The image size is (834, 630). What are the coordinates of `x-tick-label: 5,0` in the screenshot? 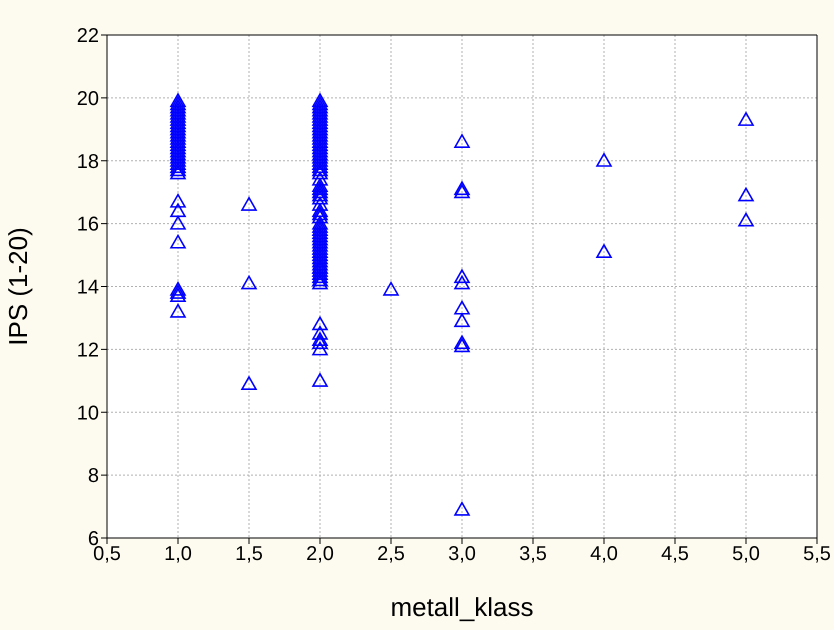 It's located at (746, 554).